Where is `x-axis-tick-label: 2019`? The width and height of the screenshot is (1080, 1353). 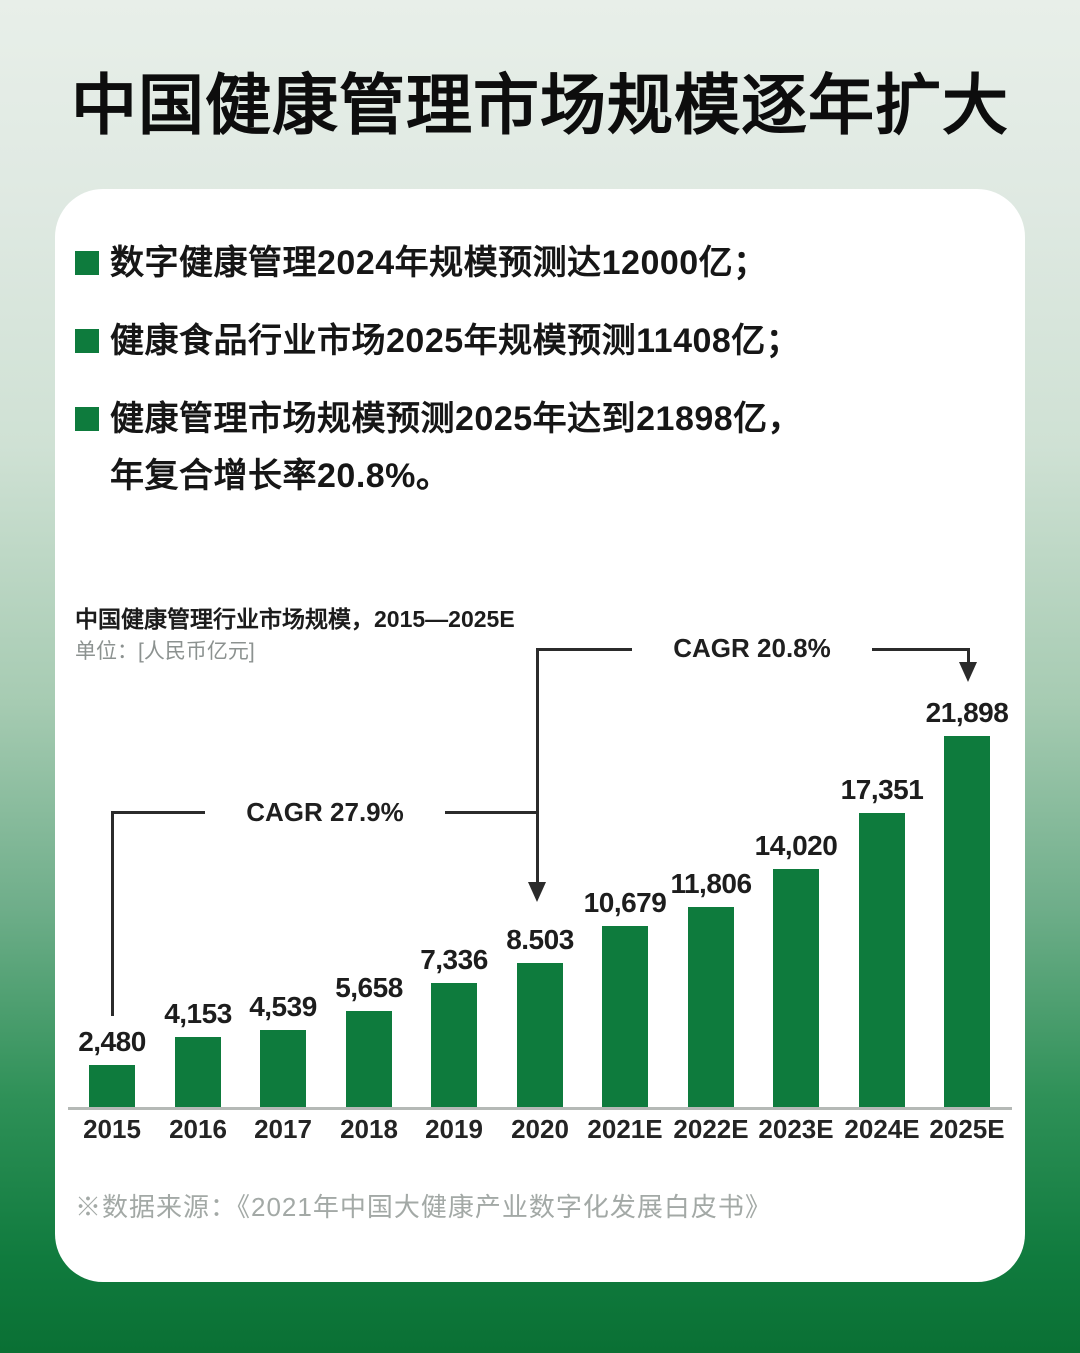
x-axis-tick-label: 2019 is located at coordinates (454, 1129).